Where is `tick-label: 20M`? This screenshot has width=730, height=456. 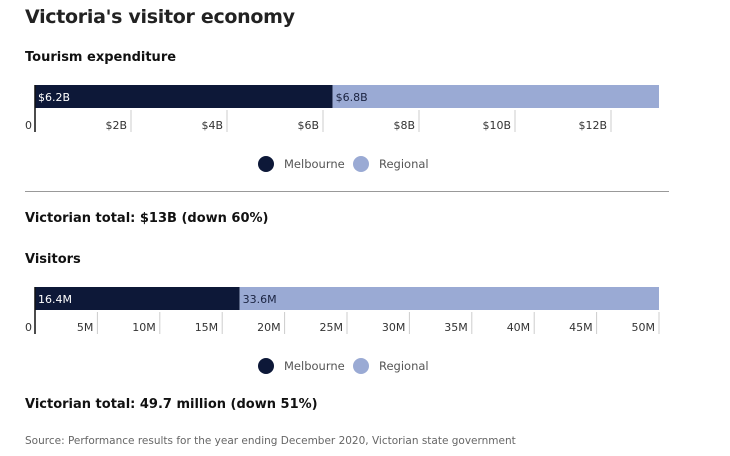 tick-label: 20M is located at coordinates (269, 327).